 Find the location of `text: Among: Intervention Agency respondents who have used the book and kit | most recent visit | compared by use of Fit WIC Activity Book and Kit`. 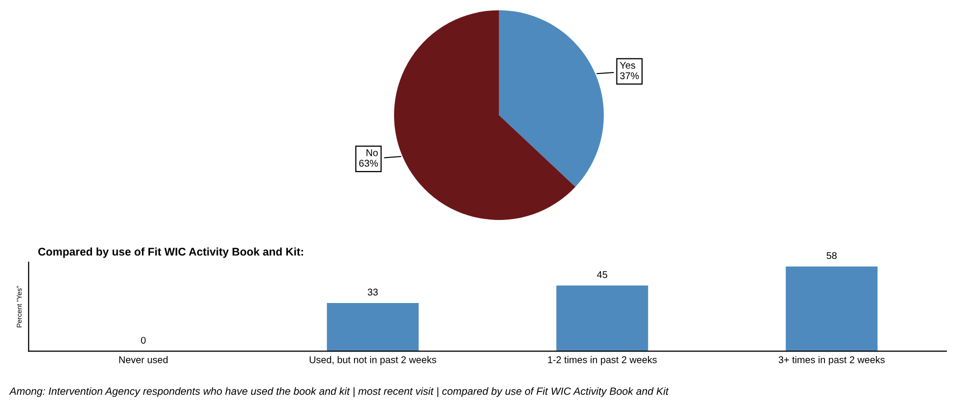

text: Among: Intervention Agency respondents who have used the book and kit | most recent visit | compared by use of Fit WIC Activity Book and Kit is located at coordinates (339, 392).